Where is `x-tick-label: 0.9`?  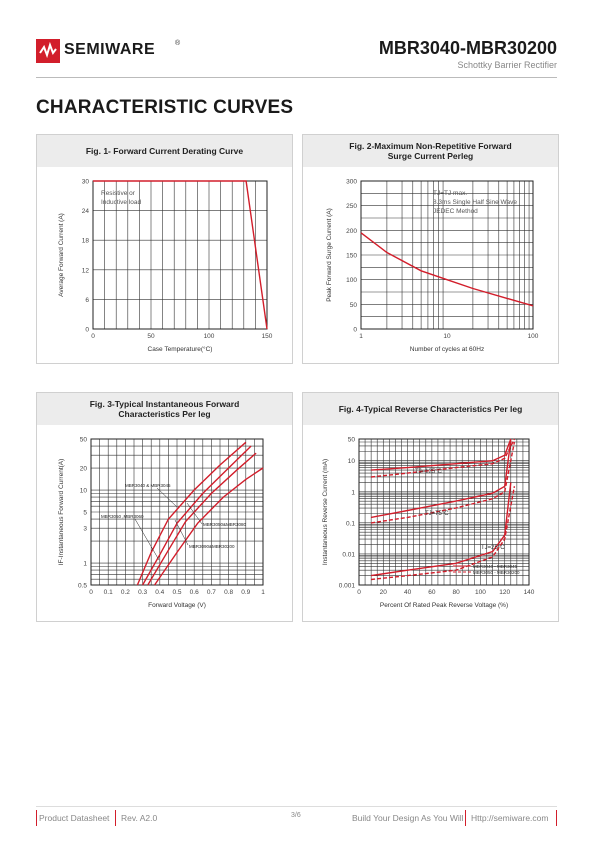
x-tick-label: 0.9 is located at coordinates (245, 592).